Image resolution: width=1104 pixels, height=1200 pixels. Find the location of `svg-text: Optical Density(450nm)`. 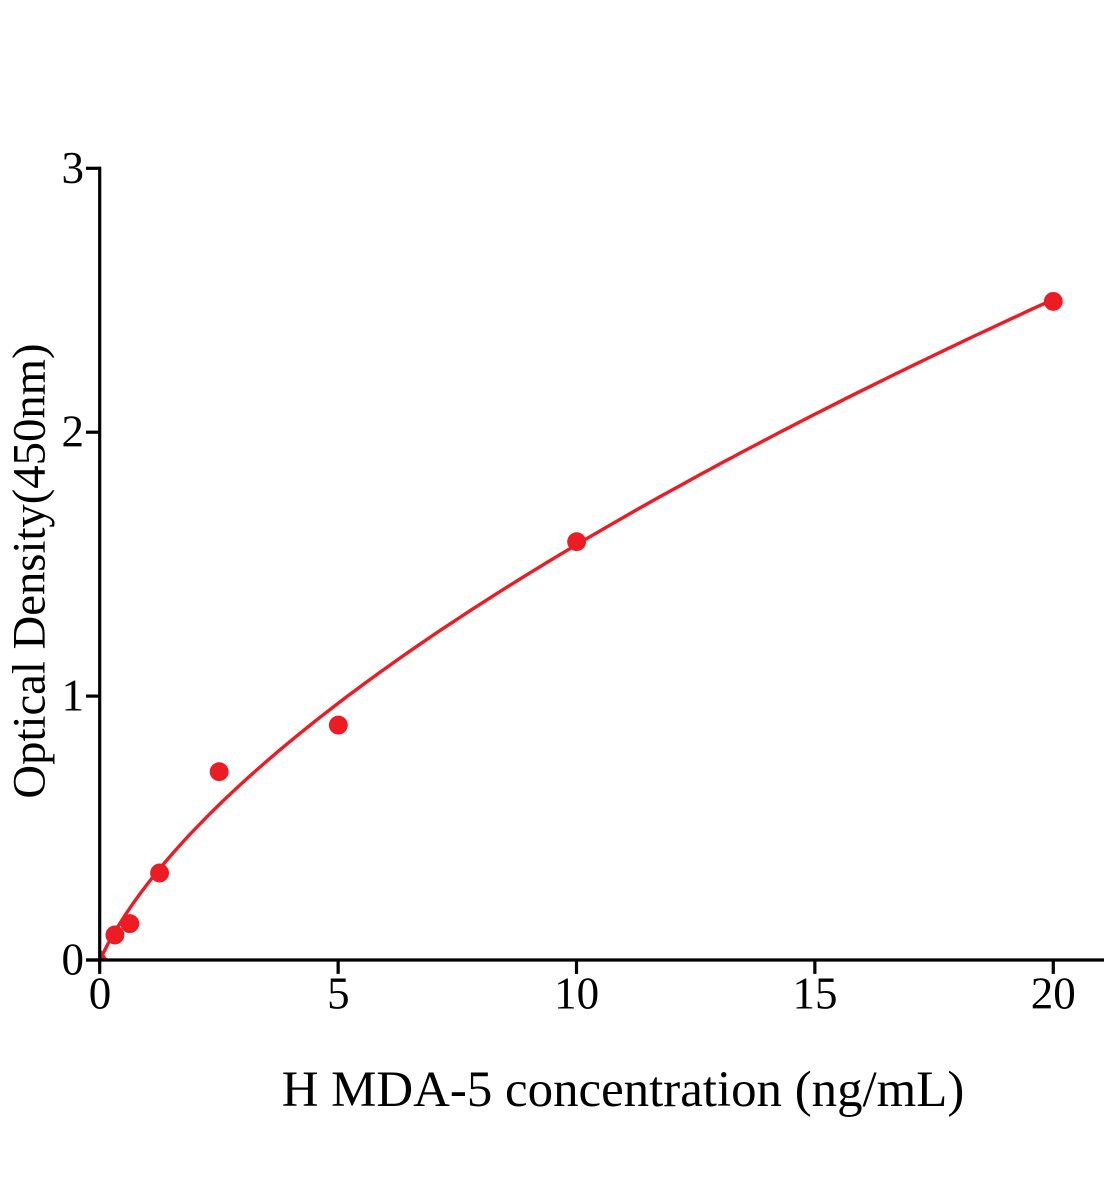

svg-text: Optical Density(450nm) is located at coordinates (30, 570).